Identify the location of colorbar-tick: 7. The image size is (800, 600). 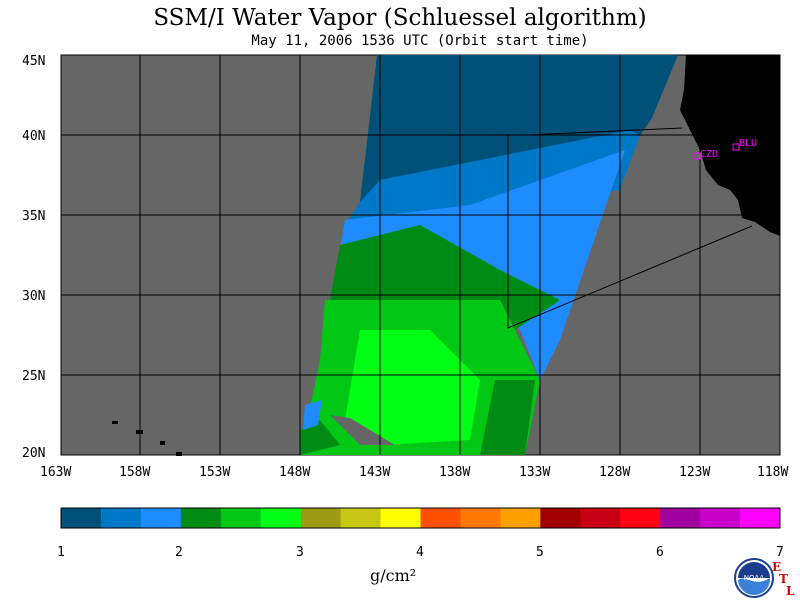
(780, 552).